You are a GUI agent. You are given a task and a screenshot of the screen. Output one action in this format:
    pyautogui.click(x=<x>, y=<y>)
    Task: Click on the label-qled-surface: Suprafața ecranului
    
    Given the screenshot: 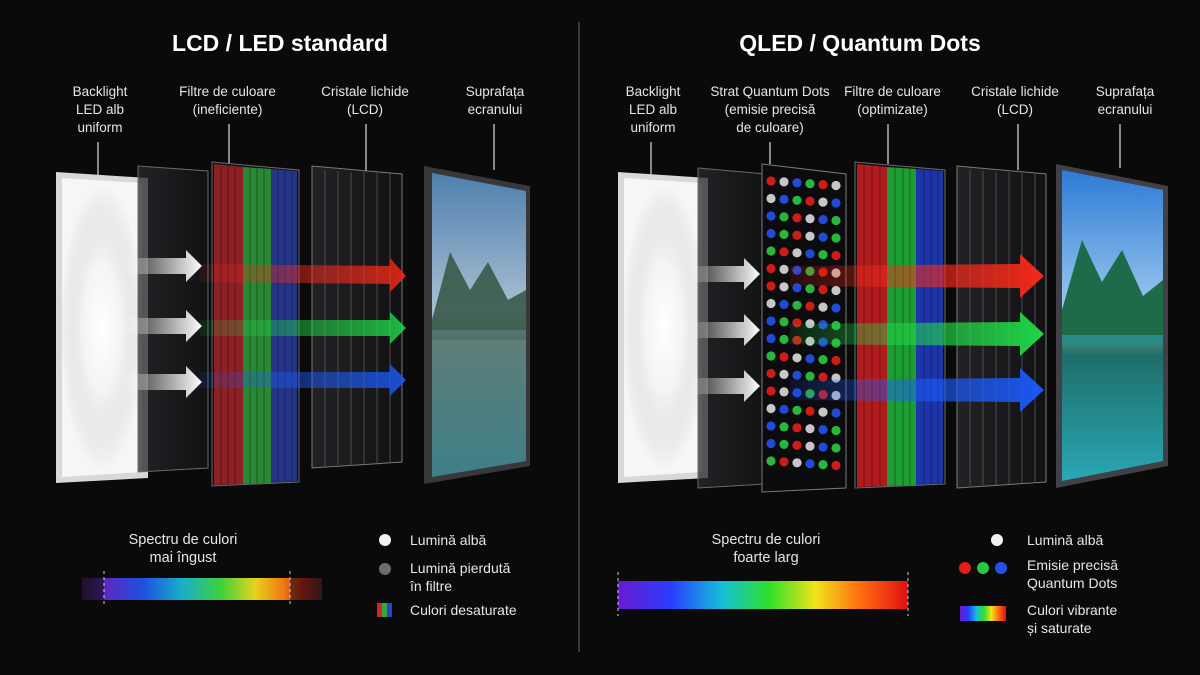 What is the action you would take?
    pyautogui.click(x=1125, y=100)
    